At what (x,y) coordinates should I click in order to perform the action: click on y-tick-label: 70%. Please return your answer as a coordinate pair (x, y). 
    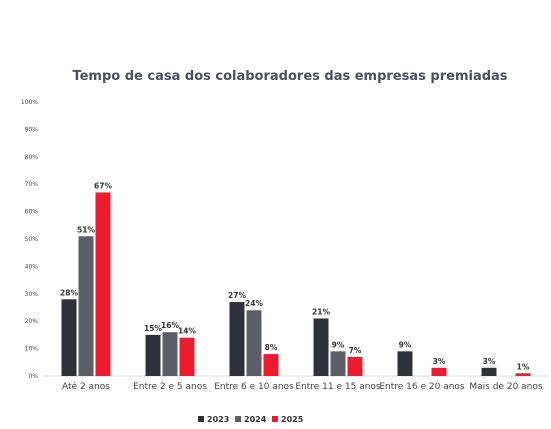
    Looking at the image, I should click on (32, 184).